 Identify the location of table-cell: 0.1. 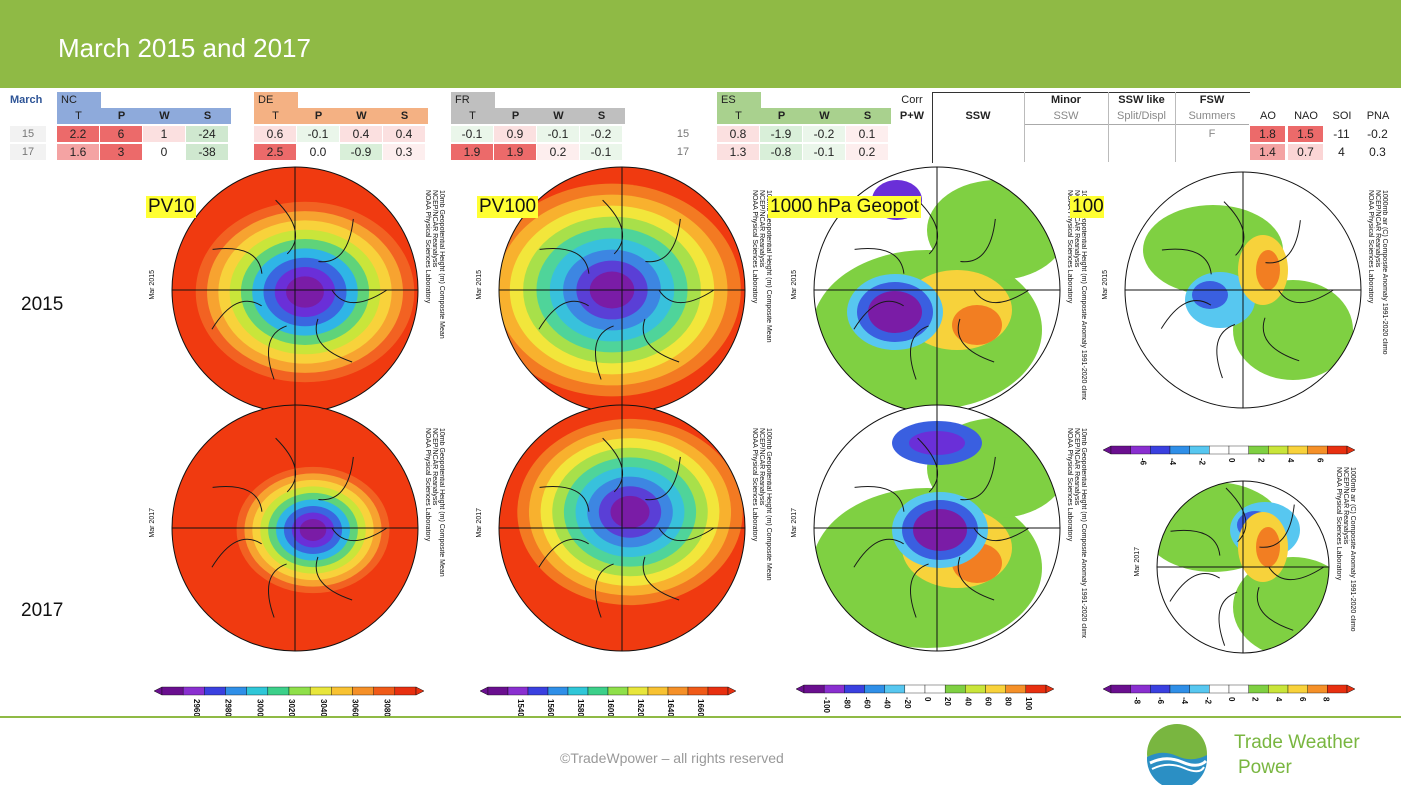
(867, 134).